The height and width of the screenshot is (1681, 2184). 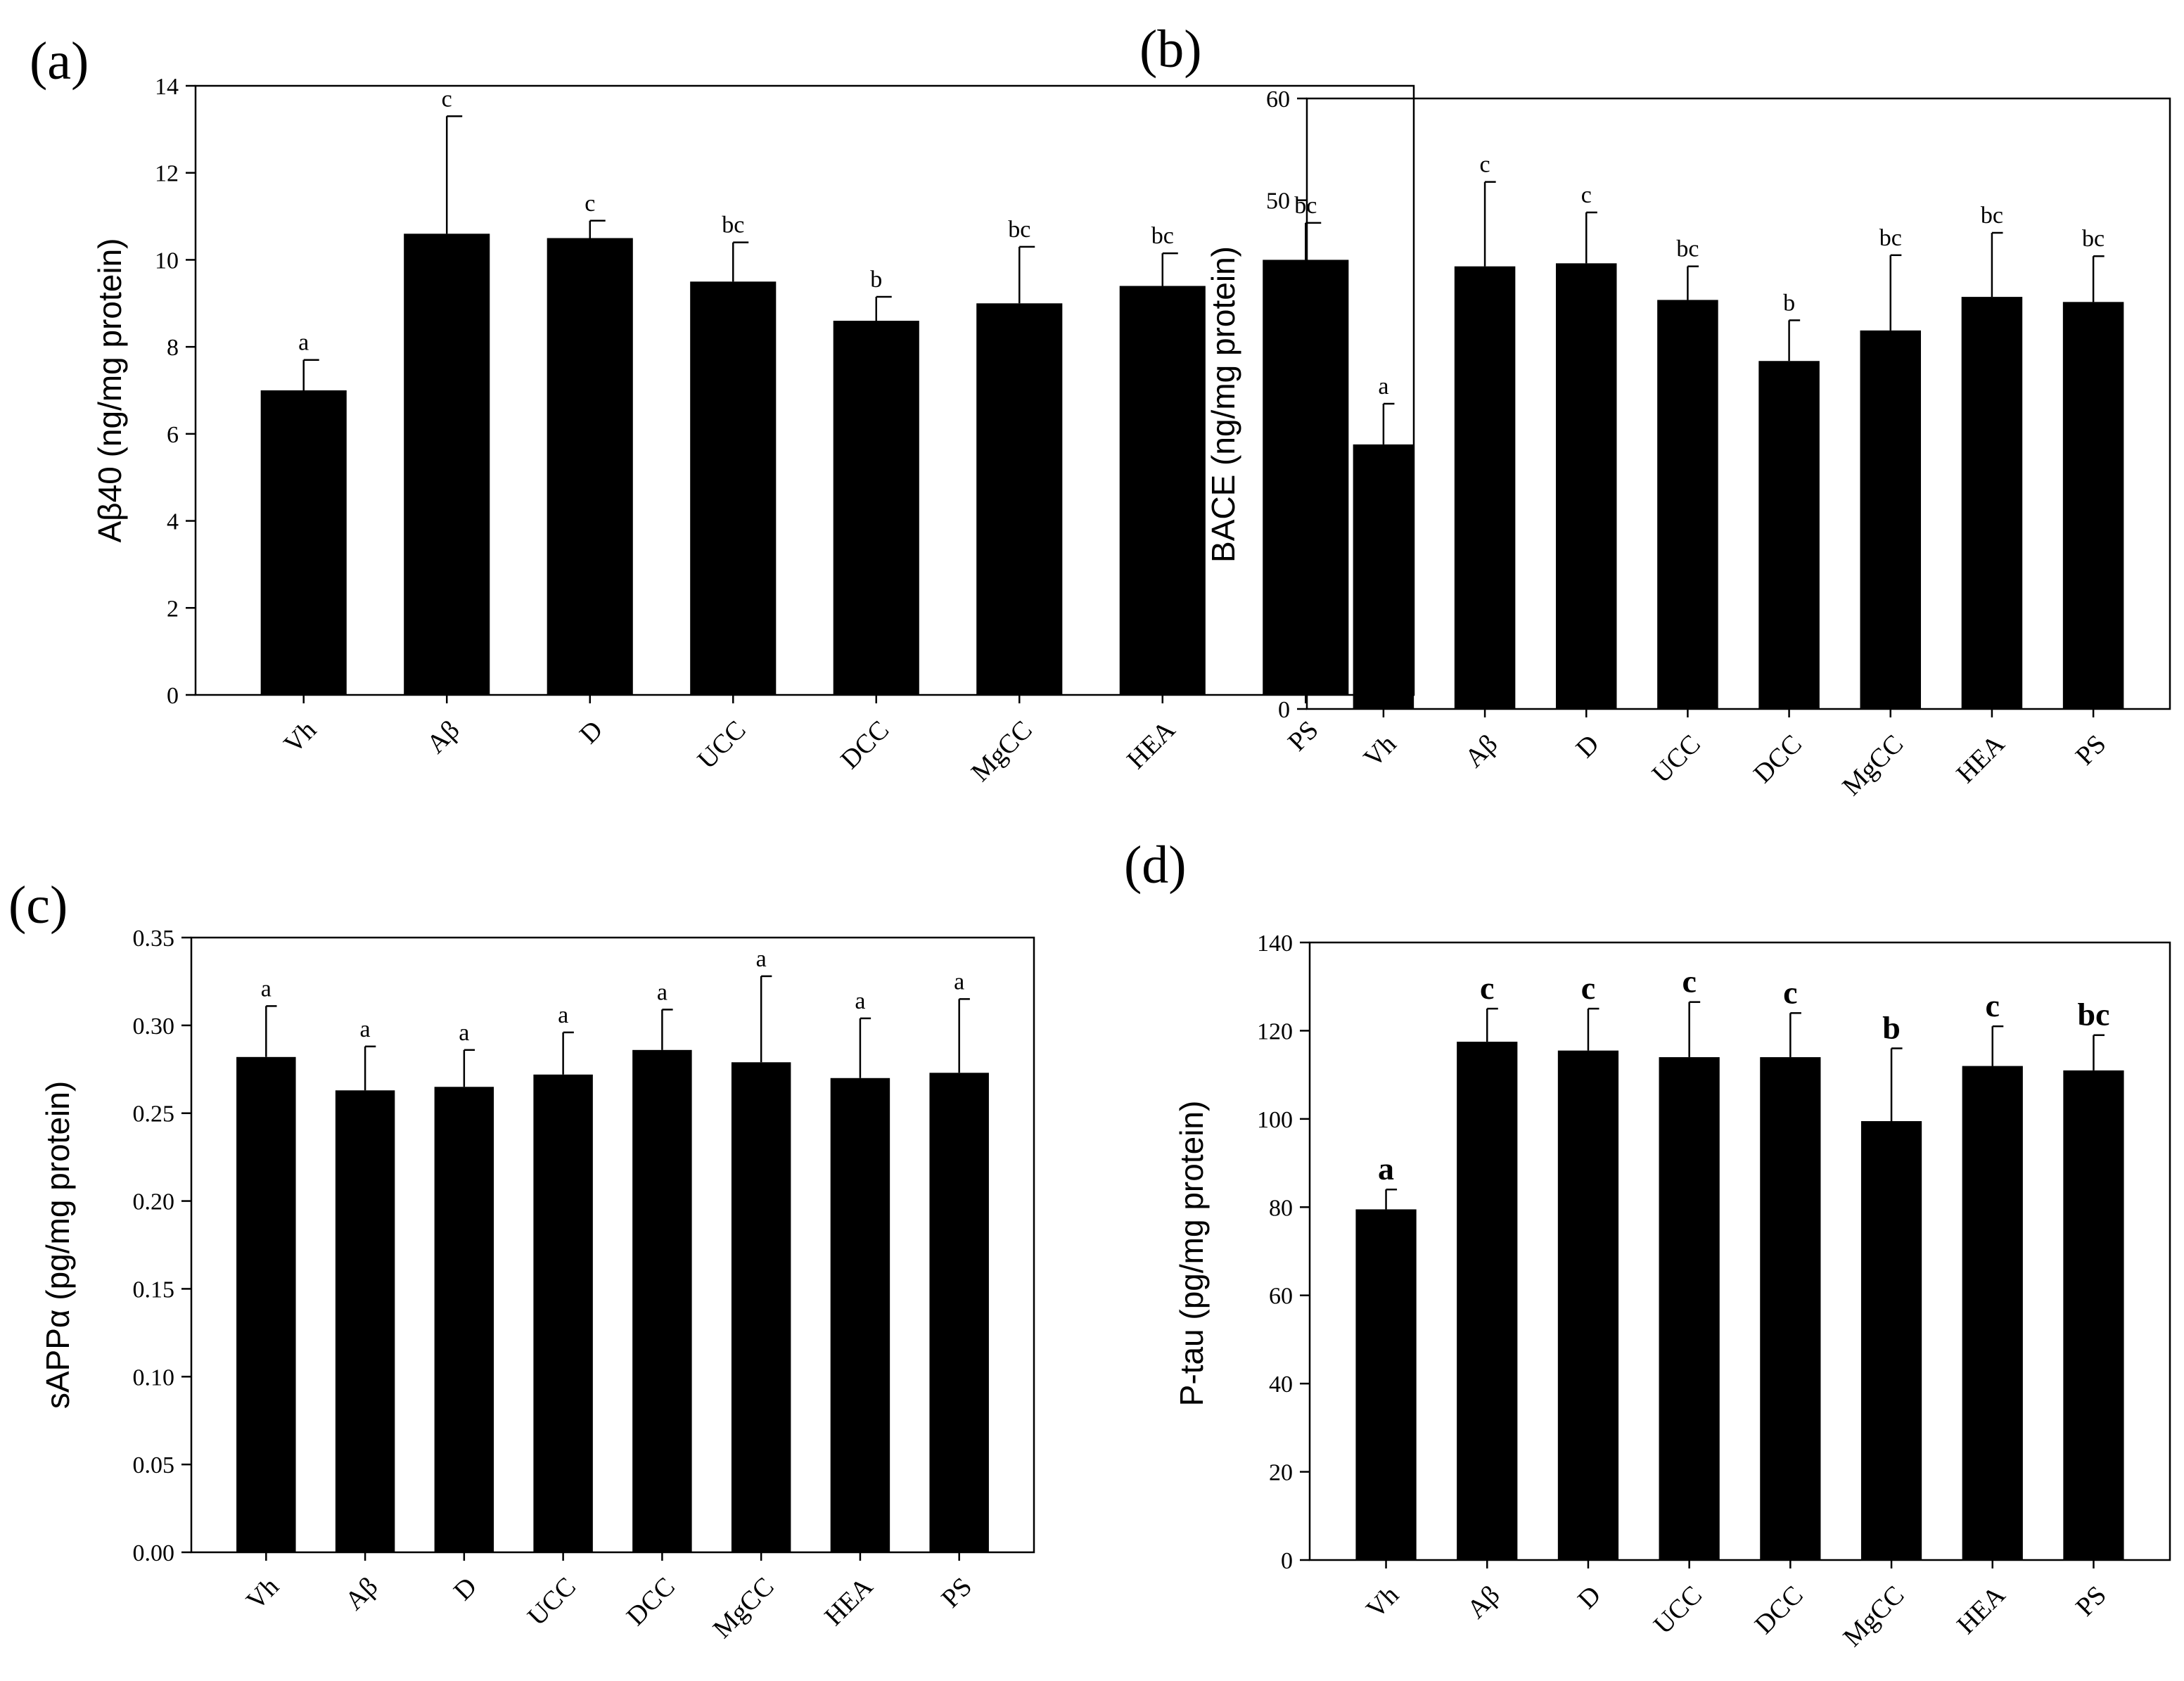 What do you see at coordinates (1275, 1120) in the screenshot?
I see `y-tick-label: 100` at bounding box center [1275, 1120].